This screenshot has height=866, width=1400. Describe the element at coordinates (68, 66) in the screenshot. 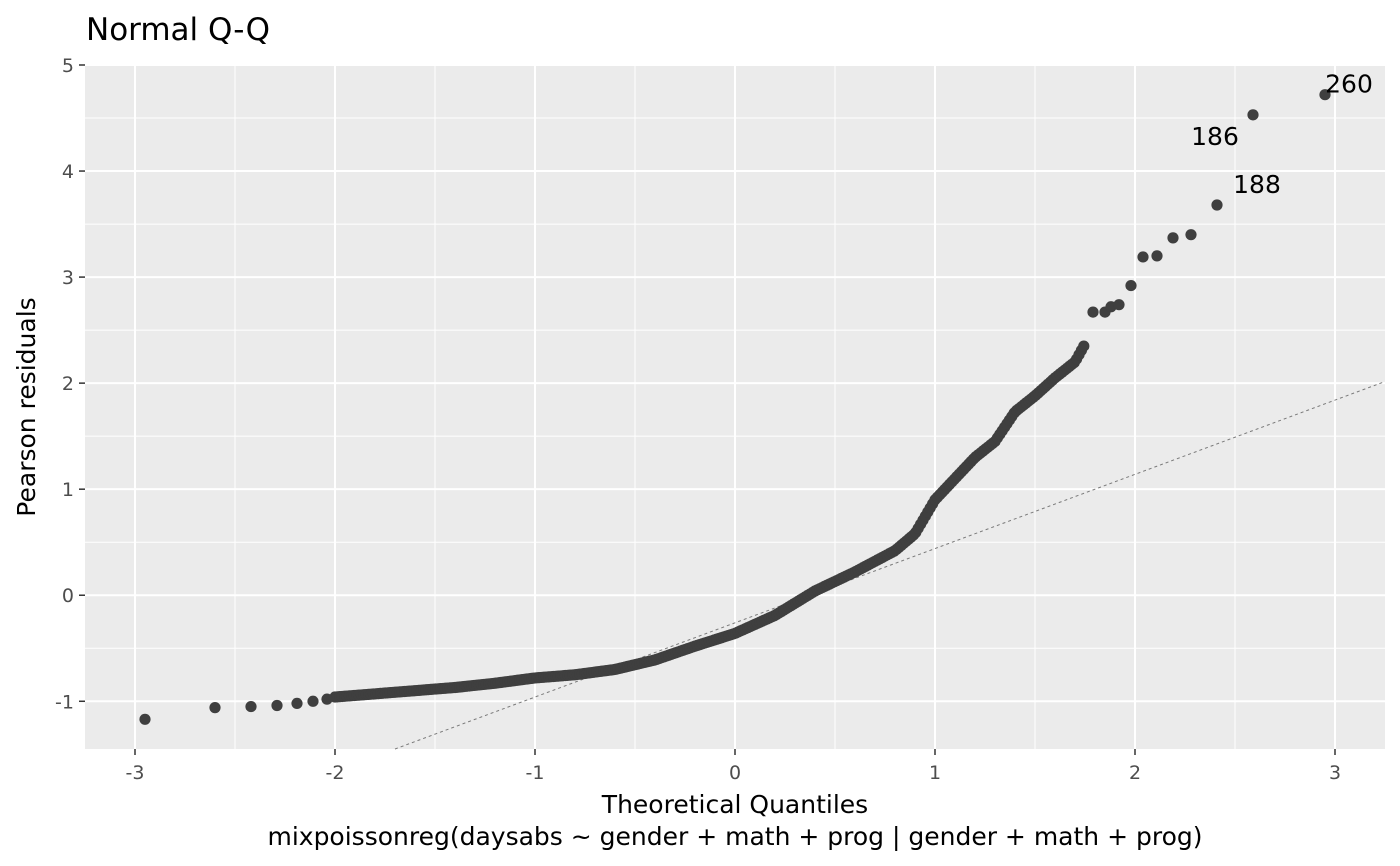

I see `y-tick-label: 5` at that location.